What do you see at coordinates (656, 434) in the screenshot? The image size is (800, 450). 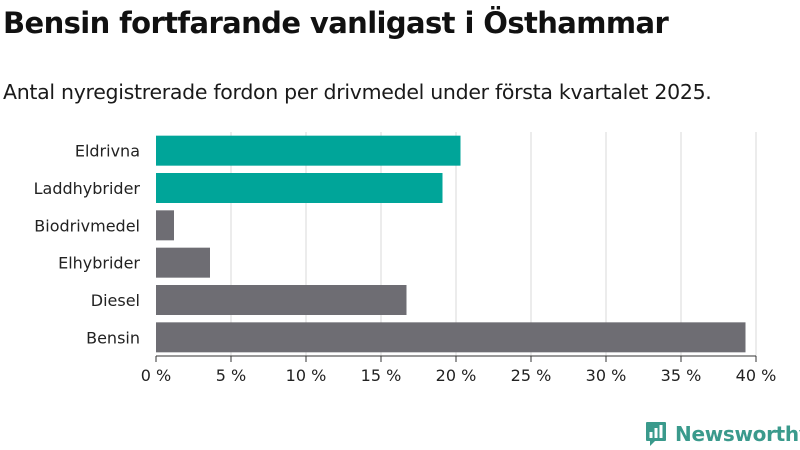 I see `newsworthy-logo-icon` at bounding box center [656, 434].